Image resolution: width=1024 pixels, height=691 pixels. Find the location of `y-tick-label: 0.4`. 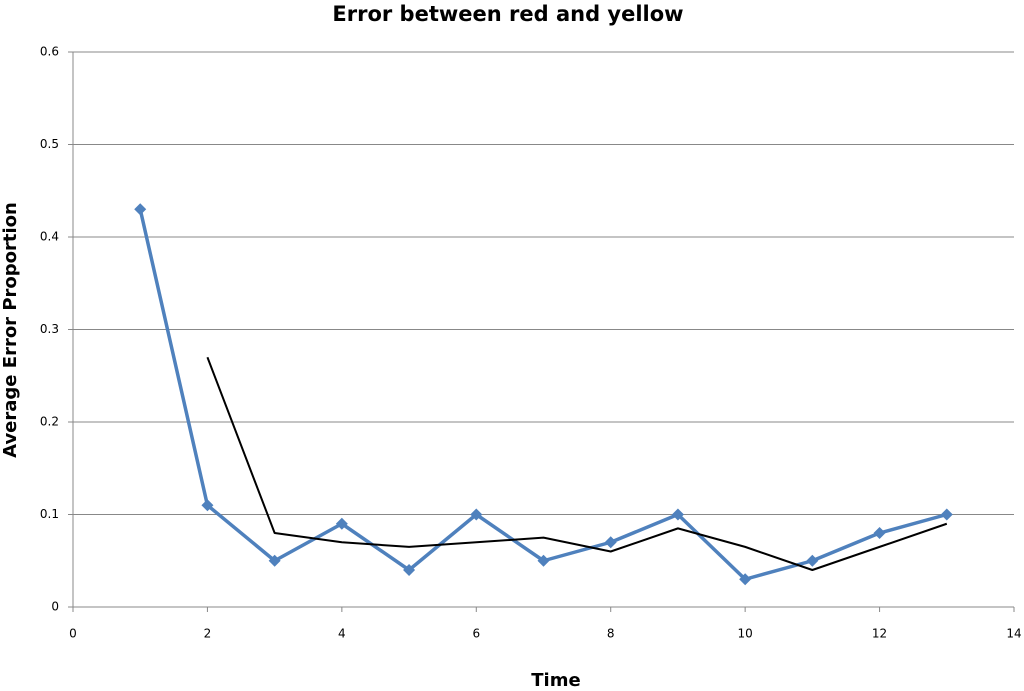

y-tick-label: 0.4 is located at coordinates (49, 237).